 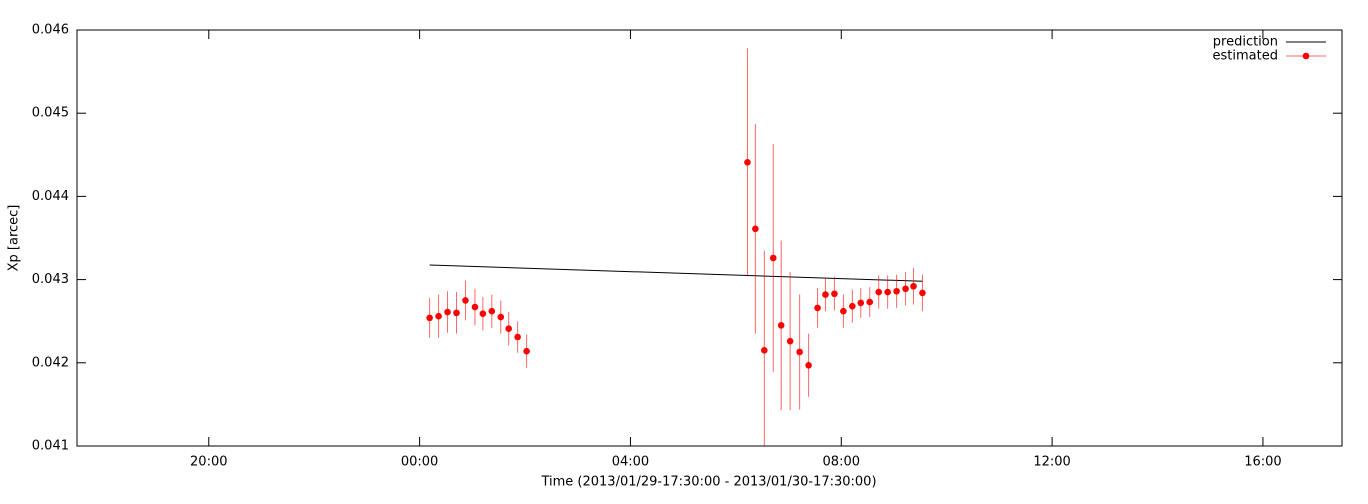 I want to click on legend-swatch-point, so click(x=1306, y=56).